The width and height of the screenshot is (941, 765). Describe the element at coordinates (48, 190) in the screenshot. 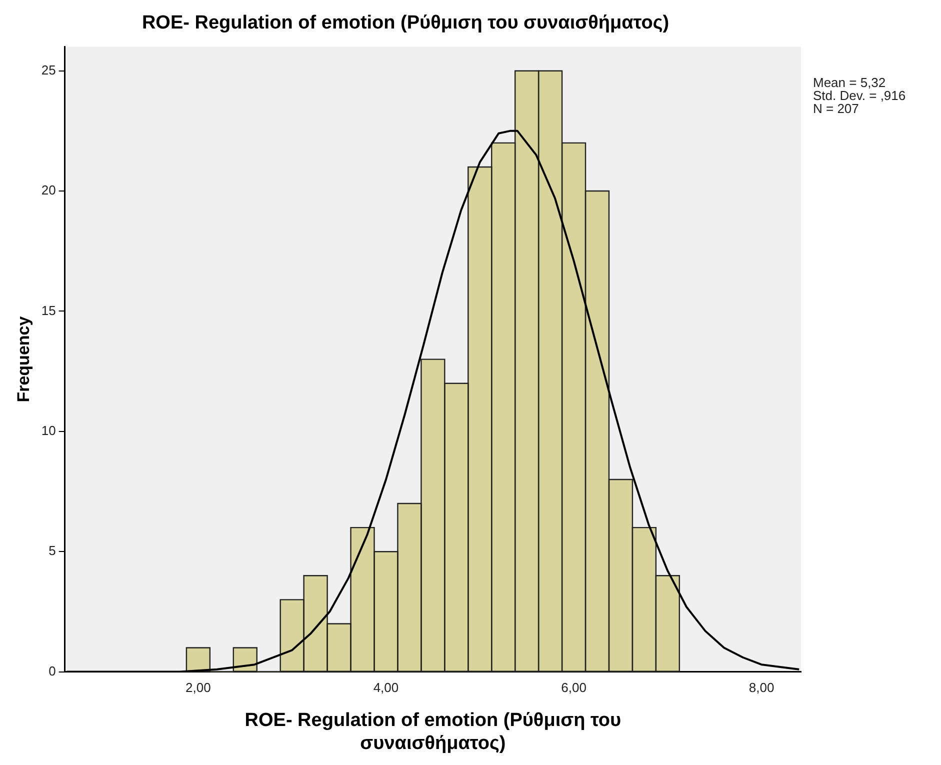

I see `y-tick-label: 20` at that location.